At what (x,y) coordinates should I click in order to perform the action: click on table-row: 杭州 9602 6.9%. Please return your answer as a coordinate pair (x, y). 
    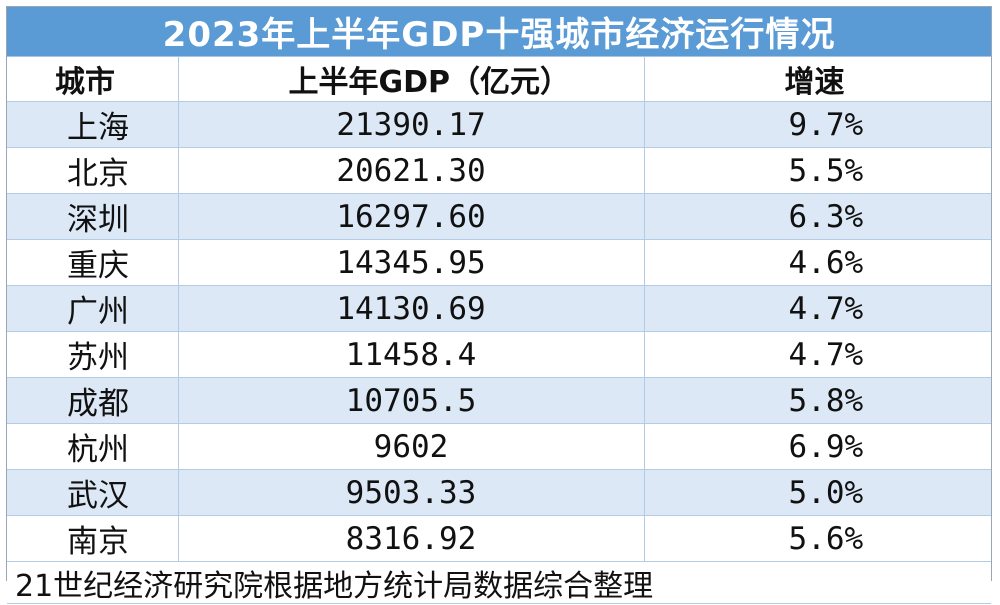
    Looking at the image, I should click on (499, 446).